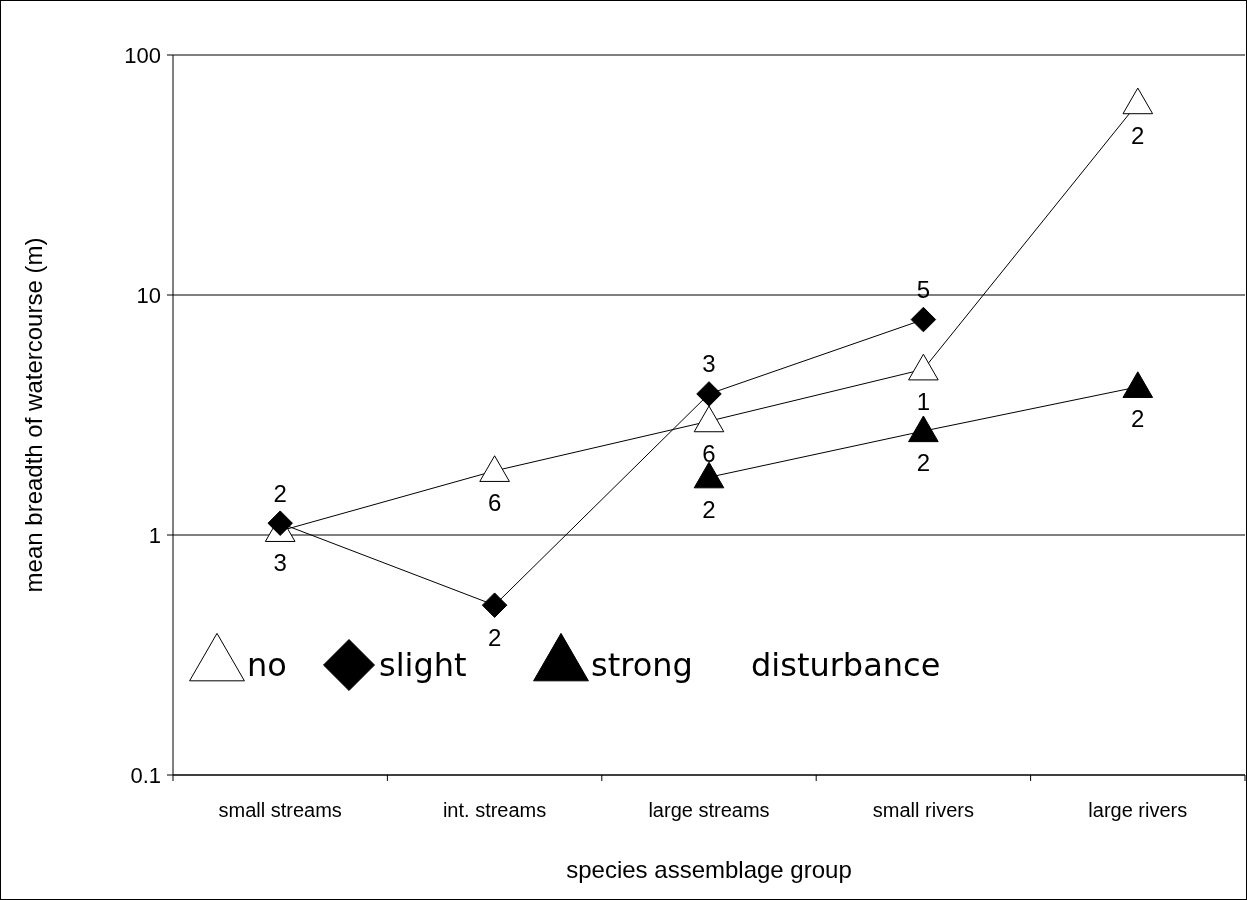  I want to click on y-tick-label: 0.1, so click(145, 775).